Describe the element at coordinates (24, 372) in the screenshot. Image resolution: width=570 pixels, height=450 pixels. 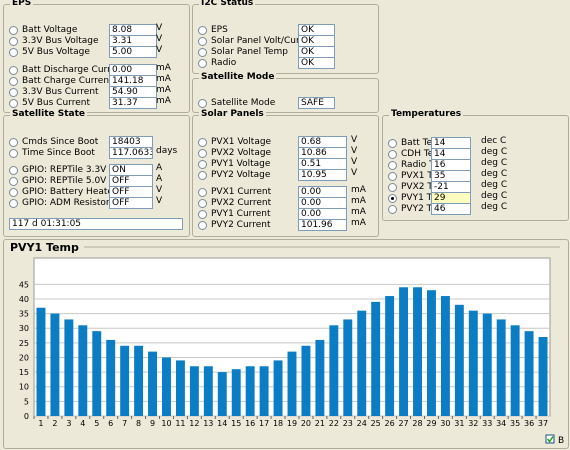
I see `y-tick-label: 15` at that location.